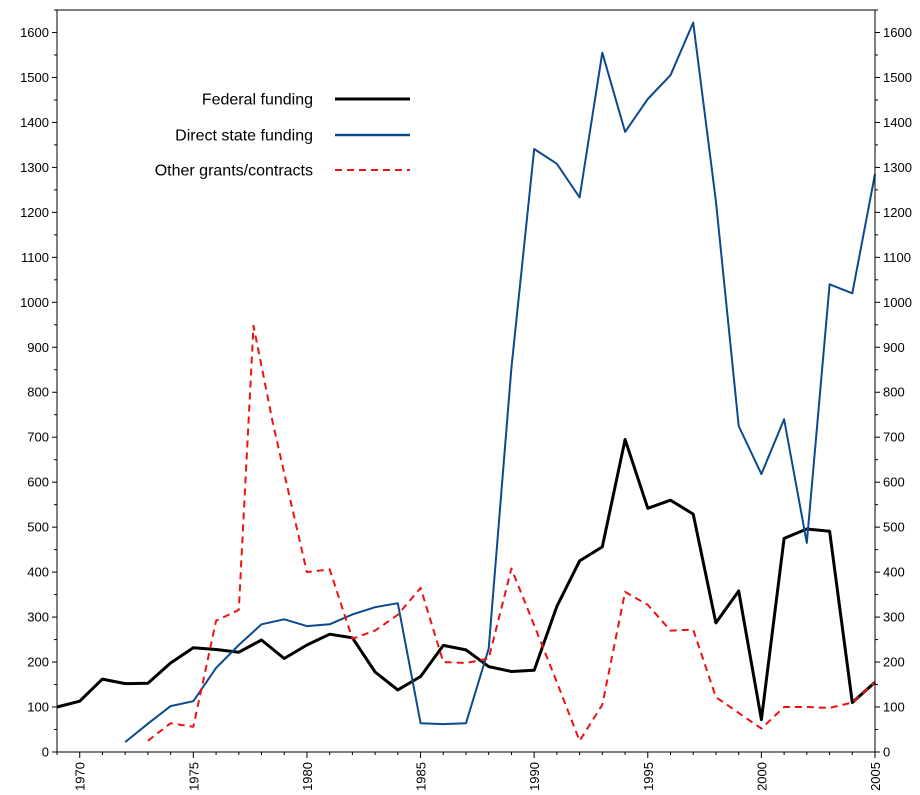 The image size is (920, 795). What do you see at coordinates (421, 776) in the screenshot?
I see `x-tick-label: 1985` at bounding box center [421, 776].